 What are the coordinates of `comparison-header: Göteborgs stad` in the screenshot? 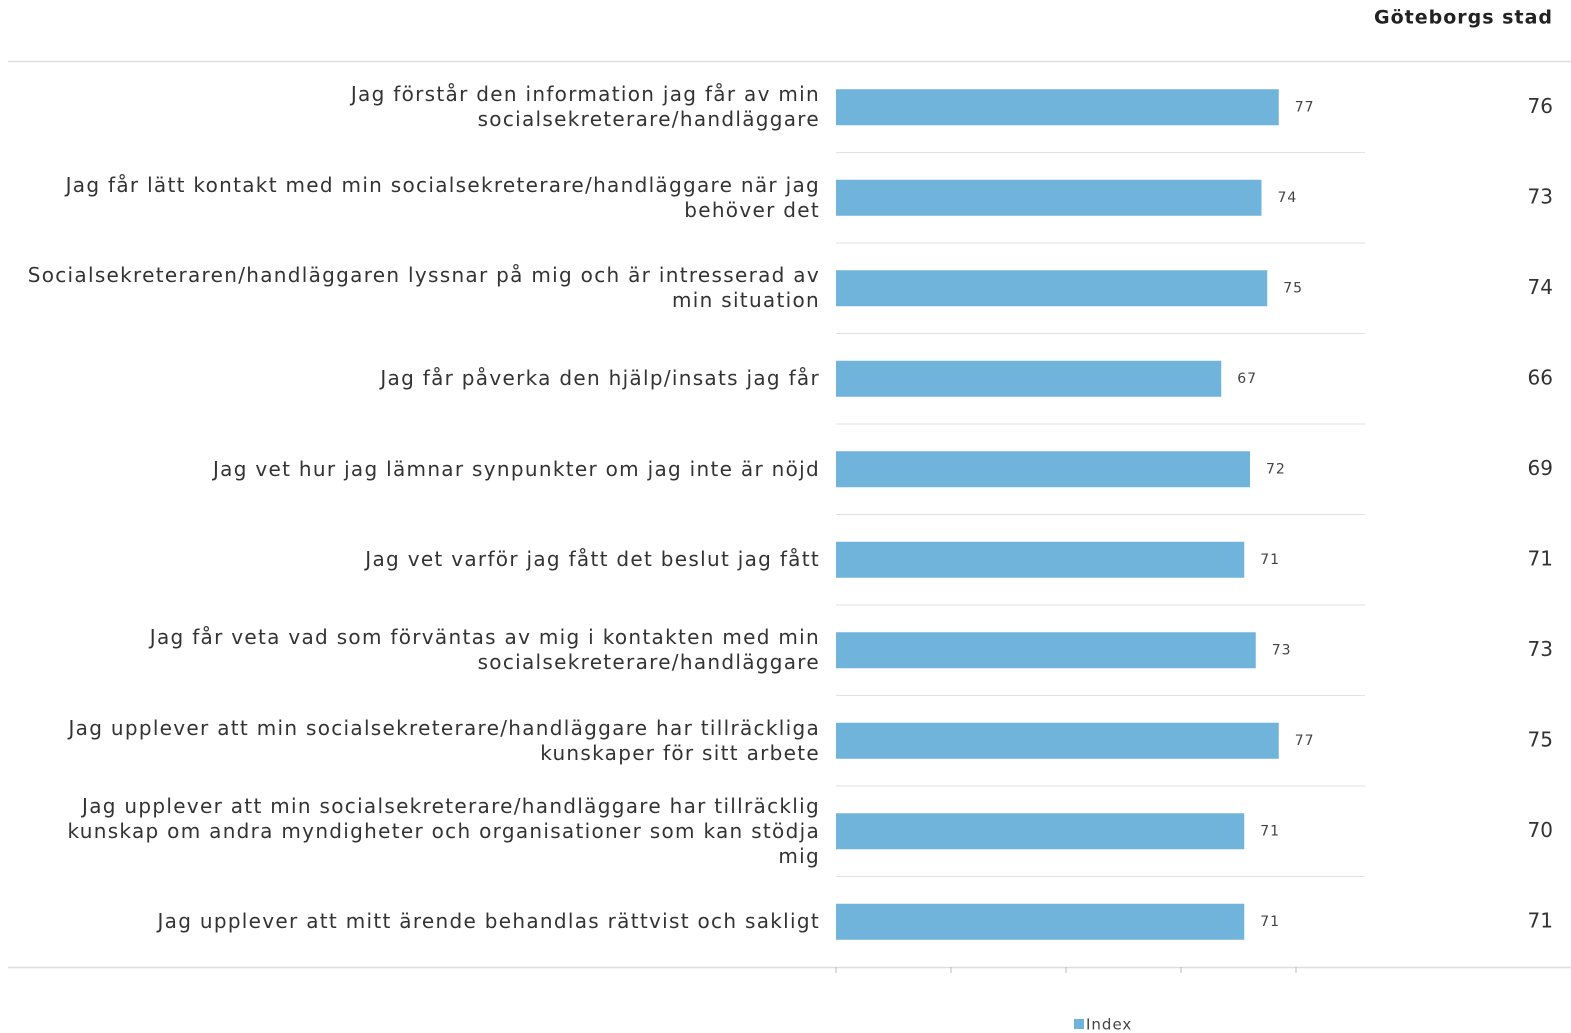 It's located at (1463, 18).